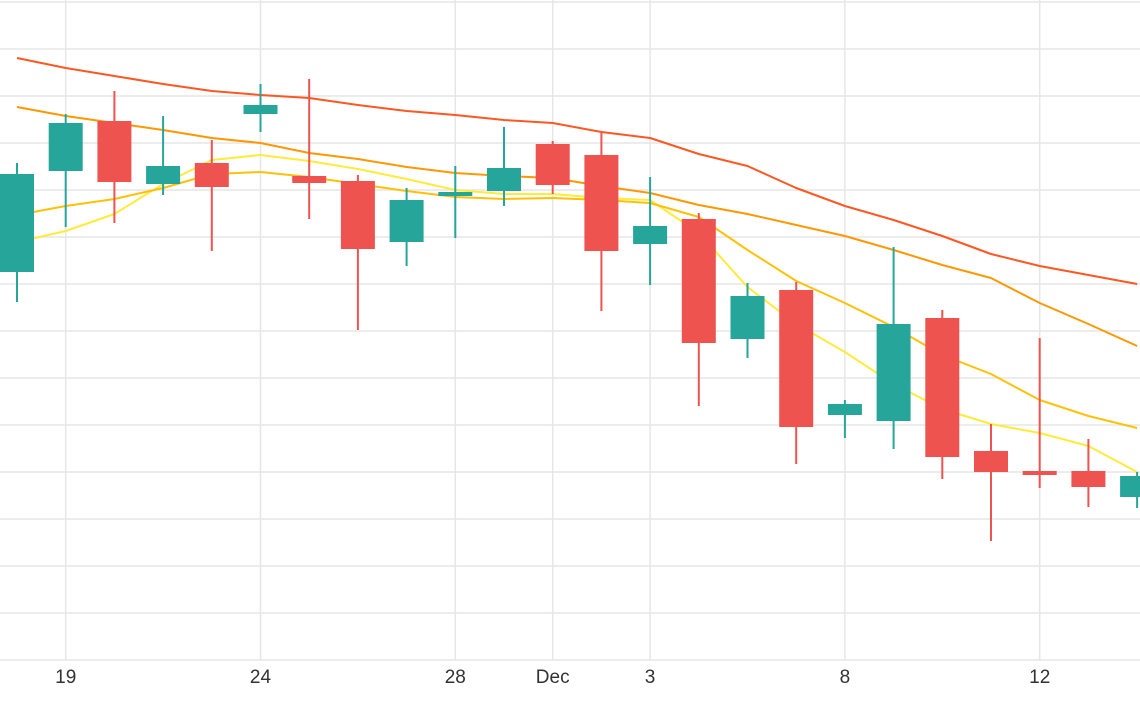 This screenshot has height=710, width=1140. What do you see at coordinates (261, 677) in the screenshot?
I see `x-tick-label: 24` at bounding box center [261, 677].